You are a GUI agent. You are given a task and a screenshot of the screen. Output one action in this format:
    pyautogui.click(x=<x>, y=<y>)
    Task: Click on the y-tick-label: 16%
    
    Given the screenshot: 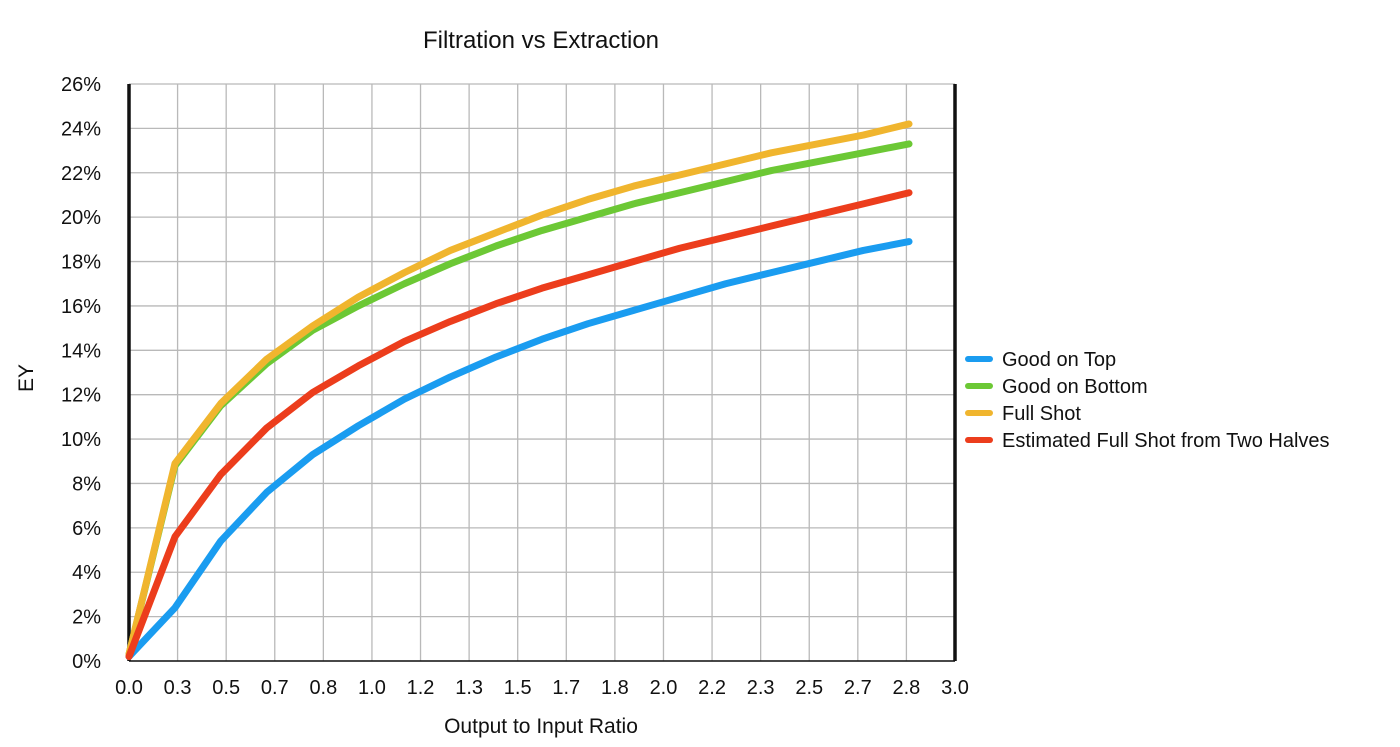 What is the action you would take?
    pyautogui.click(x=81, y=307)
    